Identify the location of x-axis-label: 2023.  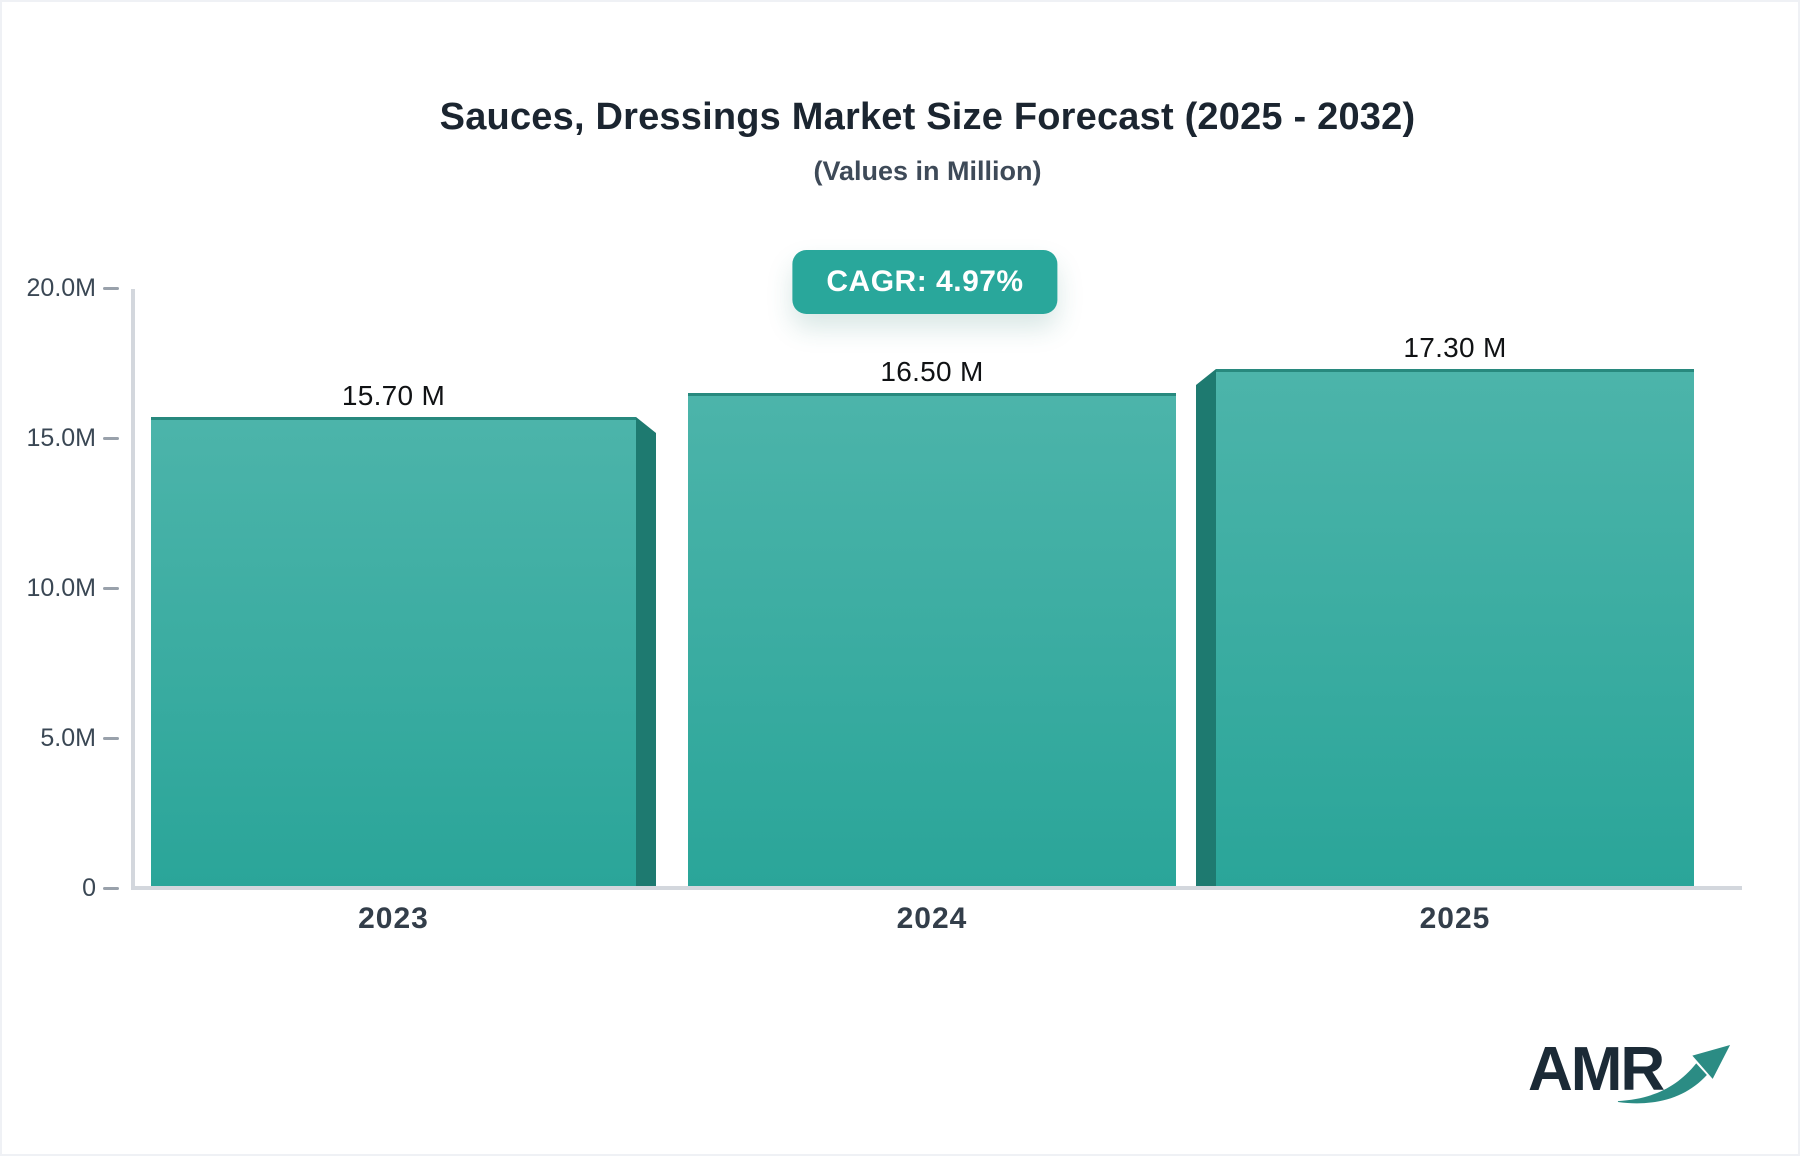
(393, 918).